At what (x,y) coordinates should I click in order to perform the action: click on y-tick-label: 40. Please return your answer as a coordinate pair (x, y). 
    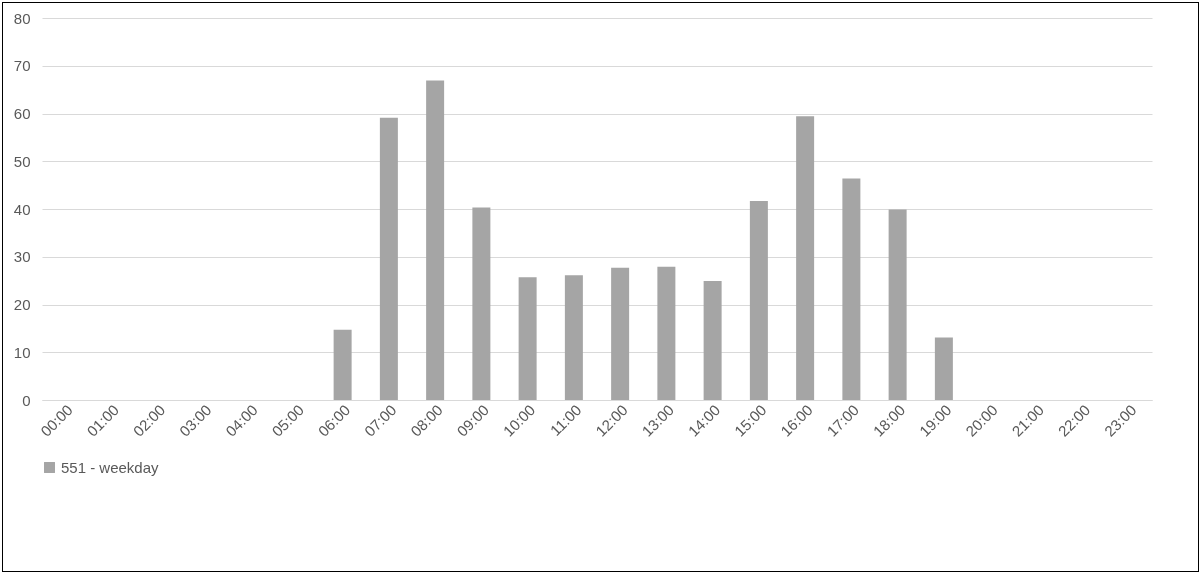
    Looking at the image, I should click on (22, 209).